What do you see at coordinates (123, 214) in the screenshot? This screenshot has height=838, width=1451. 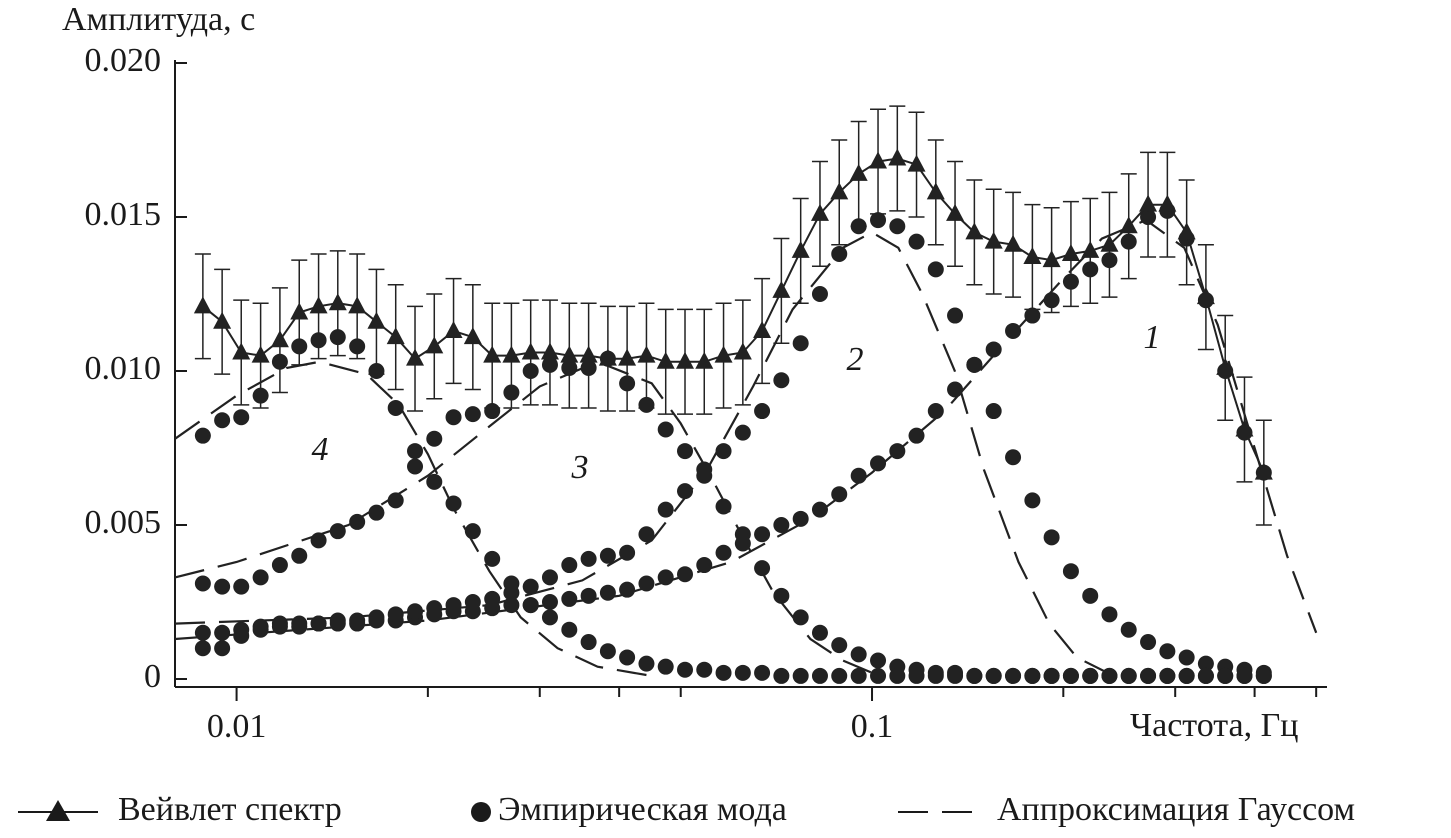 I see `y-tick-label: 0.015` at bounding box center [123, 214].